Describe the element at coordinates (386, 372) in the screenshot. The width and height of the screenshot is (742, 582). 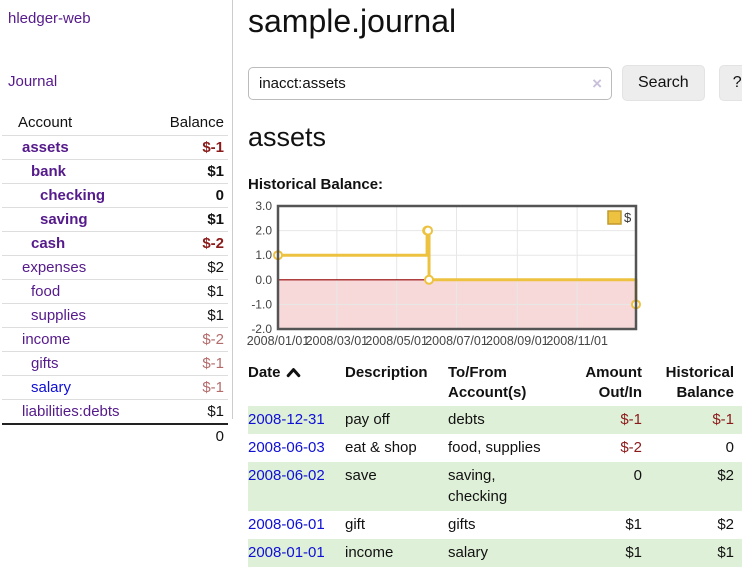
I see `column-header-description: Description` at that location.